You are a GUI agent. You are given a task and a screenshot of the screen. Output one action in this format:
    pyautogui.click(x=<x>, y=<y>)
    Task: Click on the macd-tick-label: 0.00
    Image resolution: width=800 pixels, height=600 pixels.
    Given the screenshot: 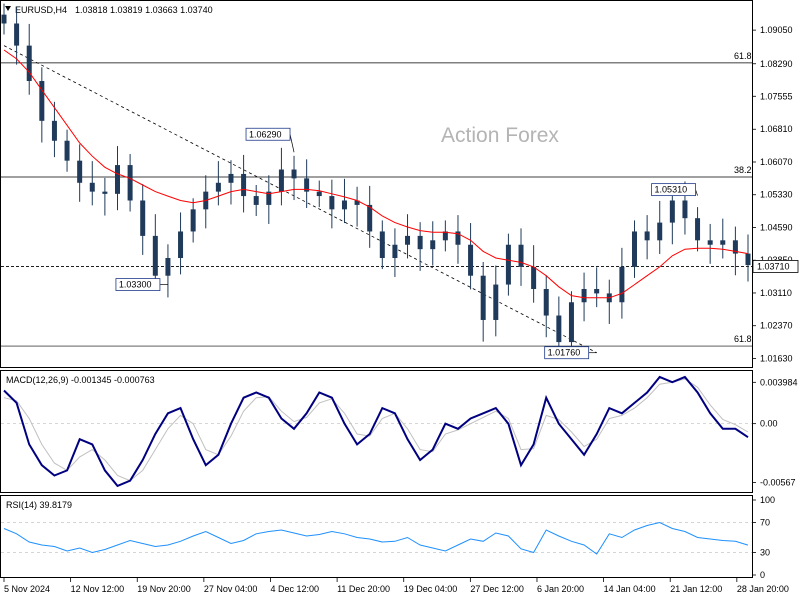 What is the action you would take?
    pyautogui.click(x=769, y=424)
    